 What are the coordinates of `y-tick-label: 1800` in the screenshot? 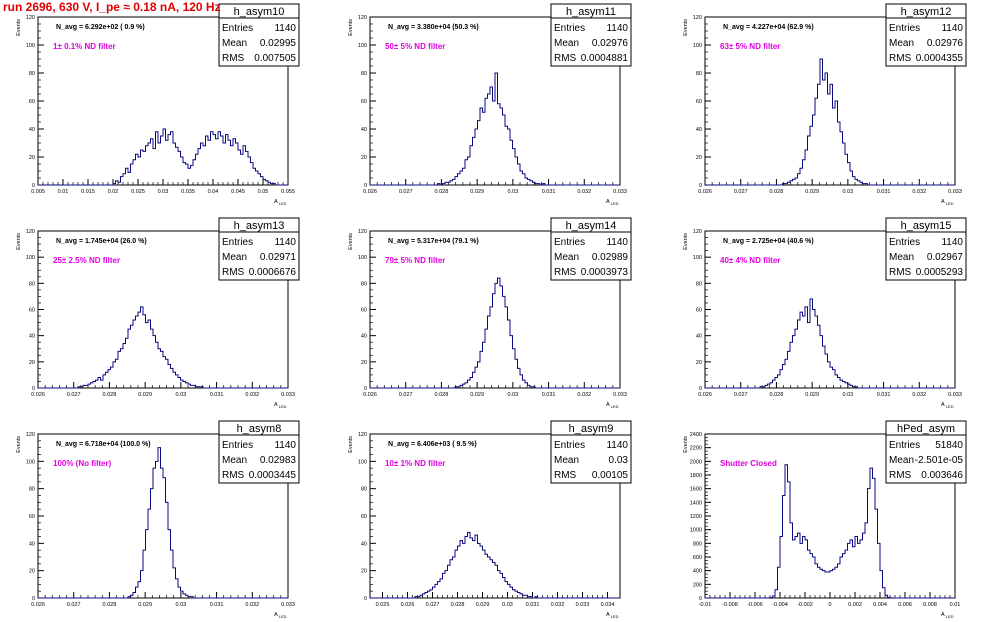 It's located at (696, 476).